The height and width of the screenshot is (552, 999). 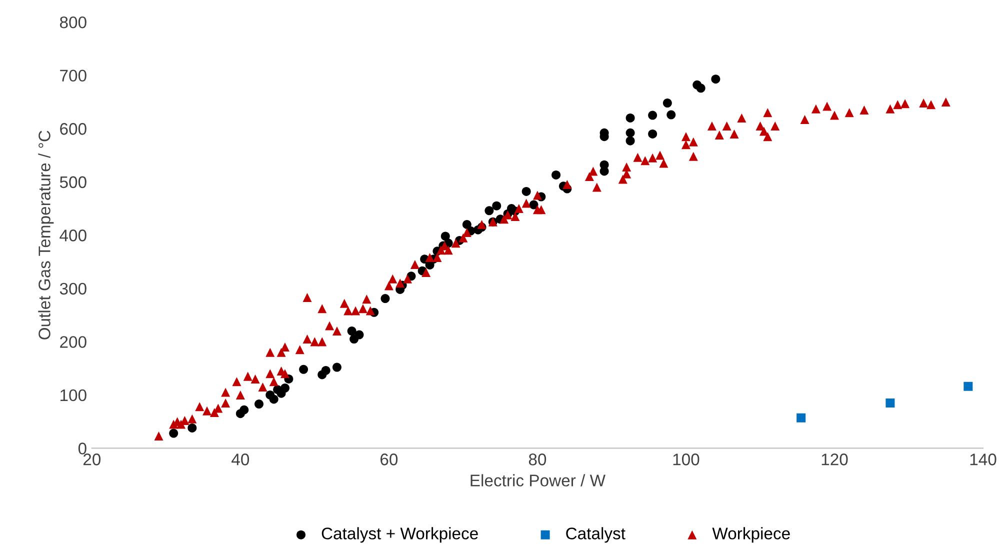 I want to click on y-tick-label: 400, so click(x=73, y=236).